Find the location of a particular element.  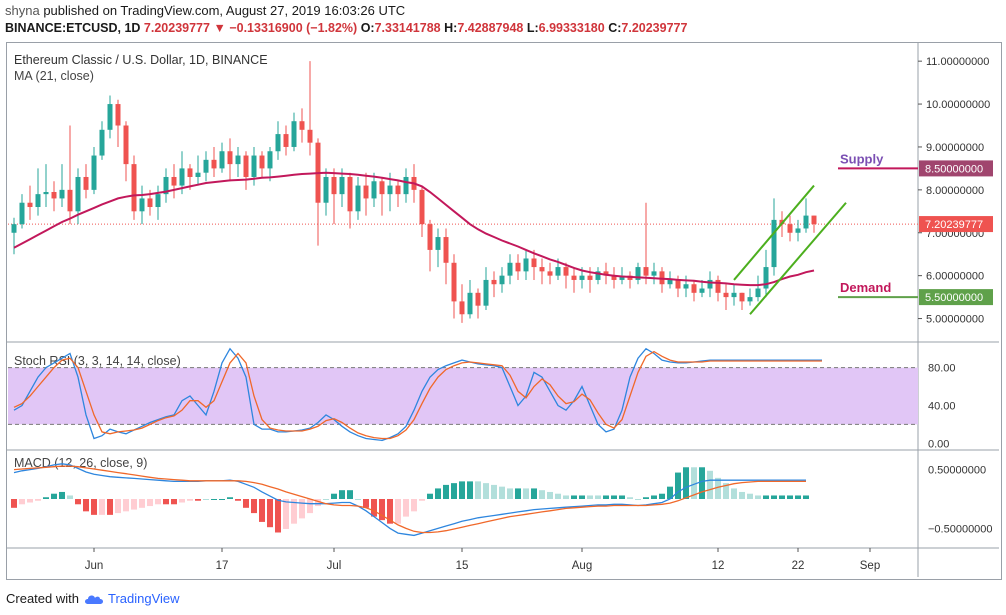

macd-line is located at coordinates (409, 500).